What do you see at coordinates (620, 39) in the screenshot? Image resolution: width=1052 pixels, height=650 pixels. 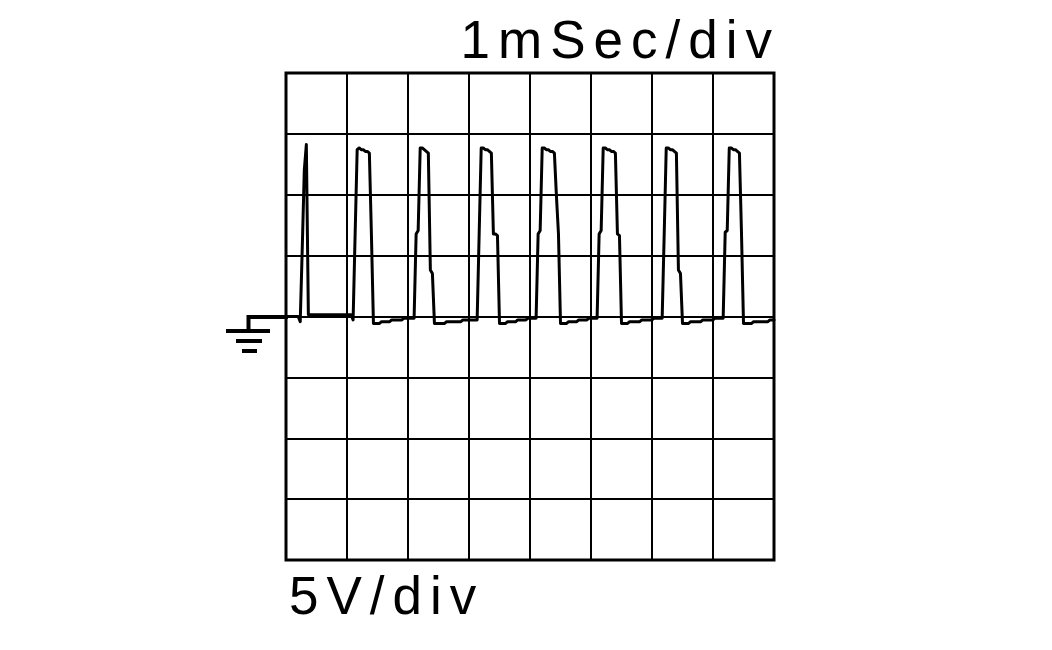 I see `x-axis-title: 1mSec/div` at bounding box center [620, 39].